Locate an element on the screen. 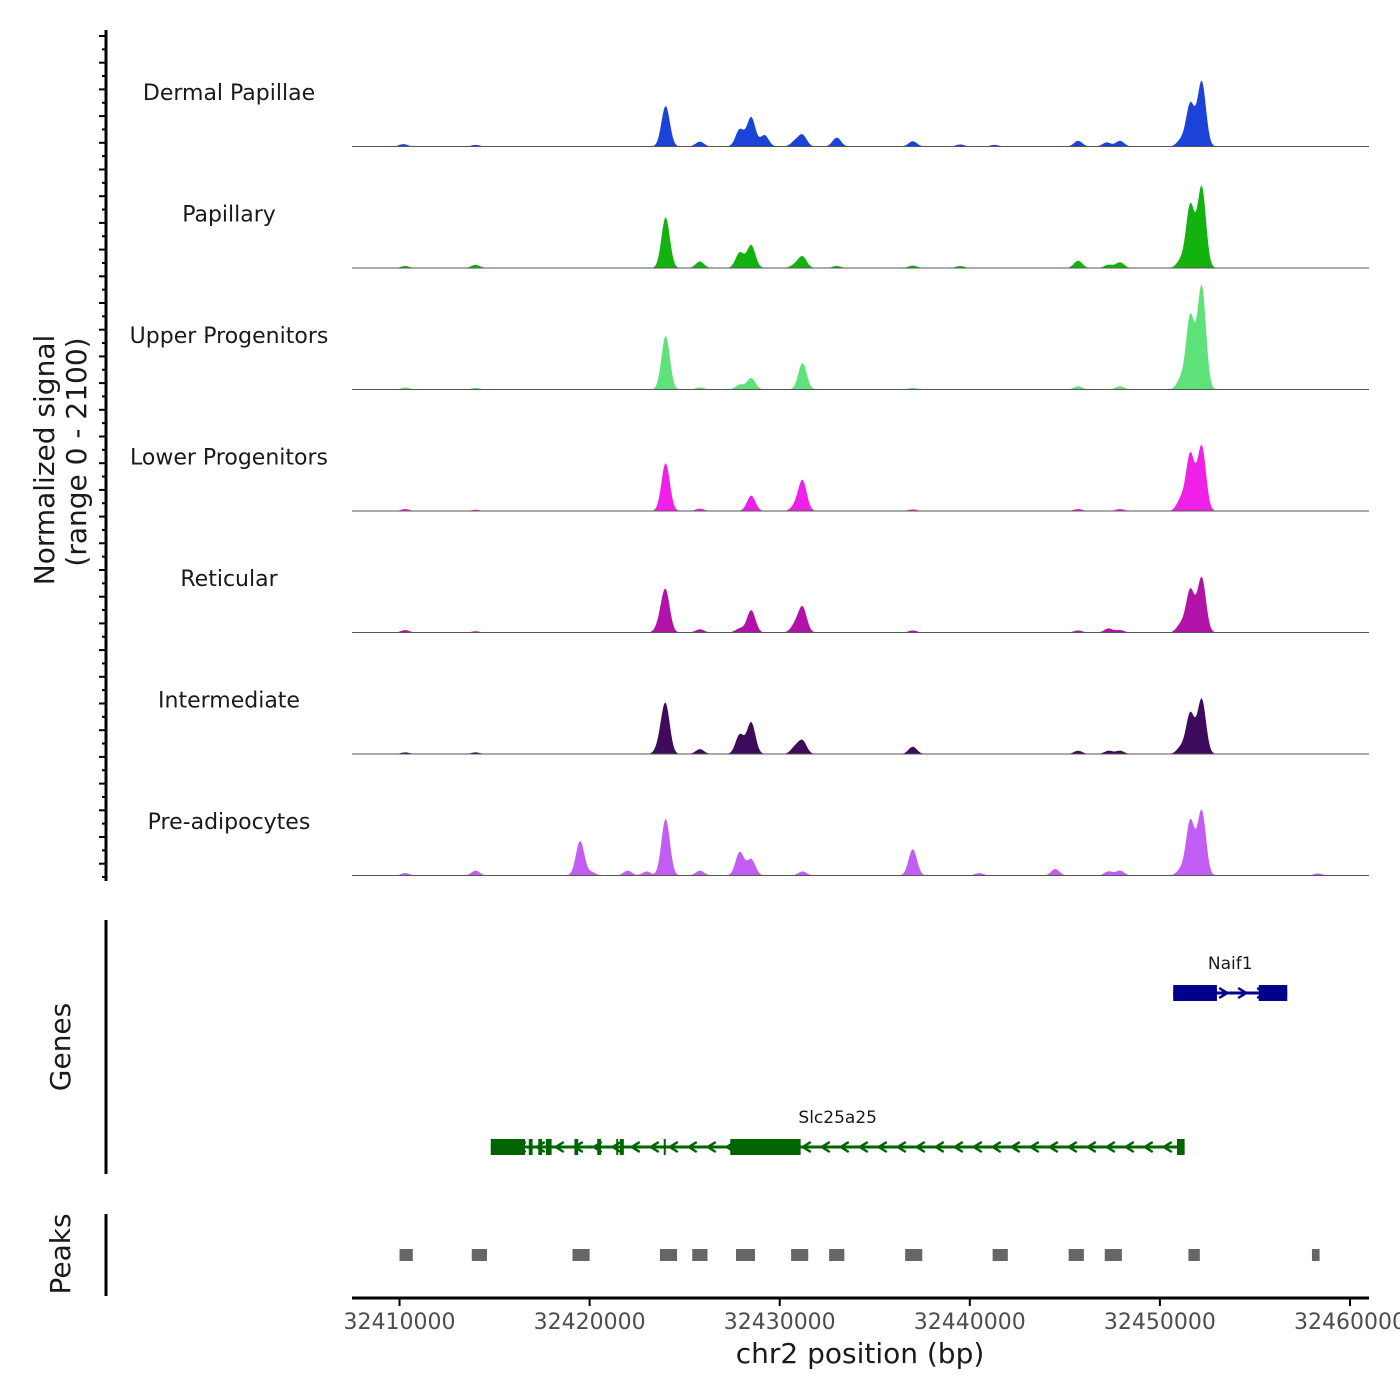 This screenshot has height=1400, width=1400. coverage-track: Intermediate is located at coordinates (763, 722).